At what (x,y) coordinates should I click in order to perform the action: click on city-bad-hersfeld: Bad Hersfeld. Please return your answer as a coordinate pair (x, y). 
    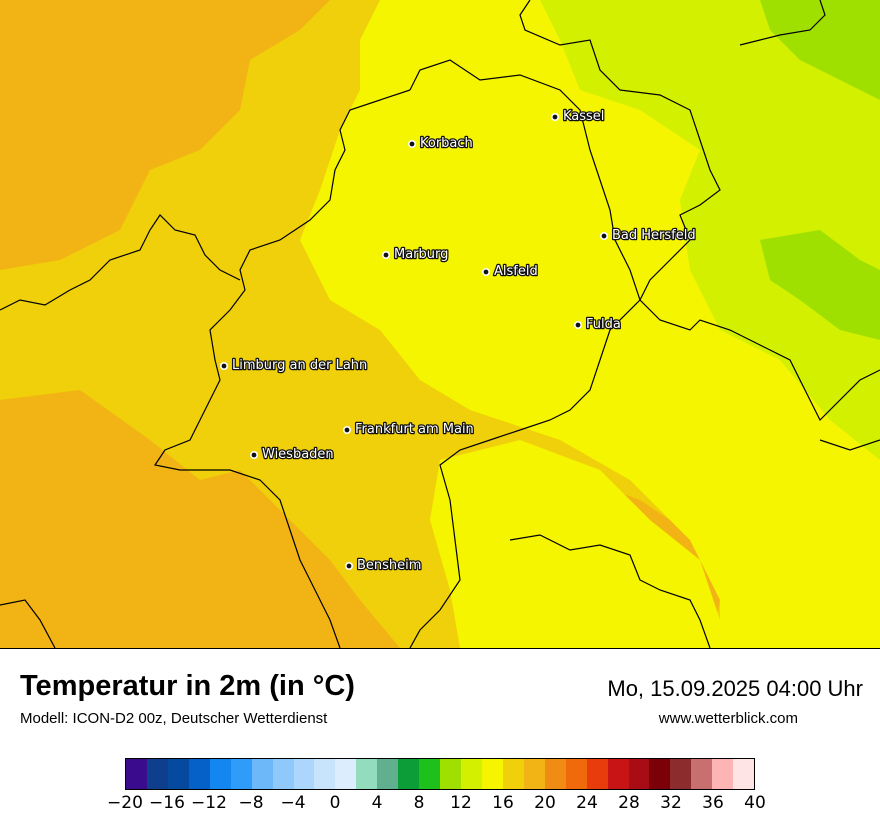
    Looking at the image, I should click on (648, 235).